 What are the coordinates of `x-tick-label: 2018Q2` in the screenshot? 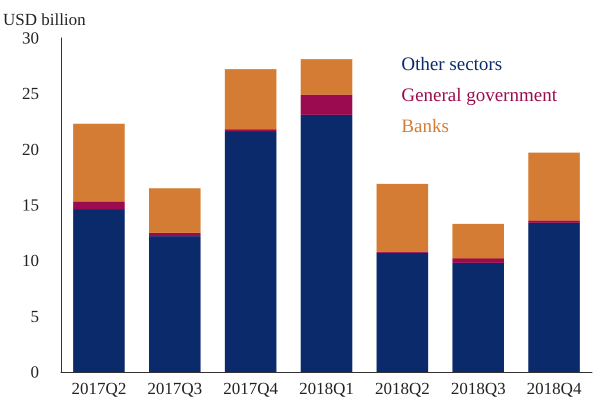 It's located at (402, 388).